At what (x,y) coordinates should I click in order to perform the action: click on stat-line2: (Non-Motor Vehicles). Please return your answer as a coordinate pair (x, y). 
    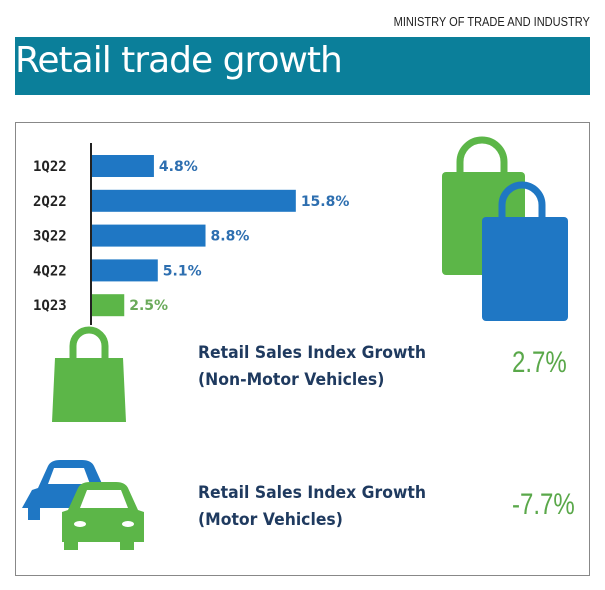
    Looking at the image, I should click on (291, 380).